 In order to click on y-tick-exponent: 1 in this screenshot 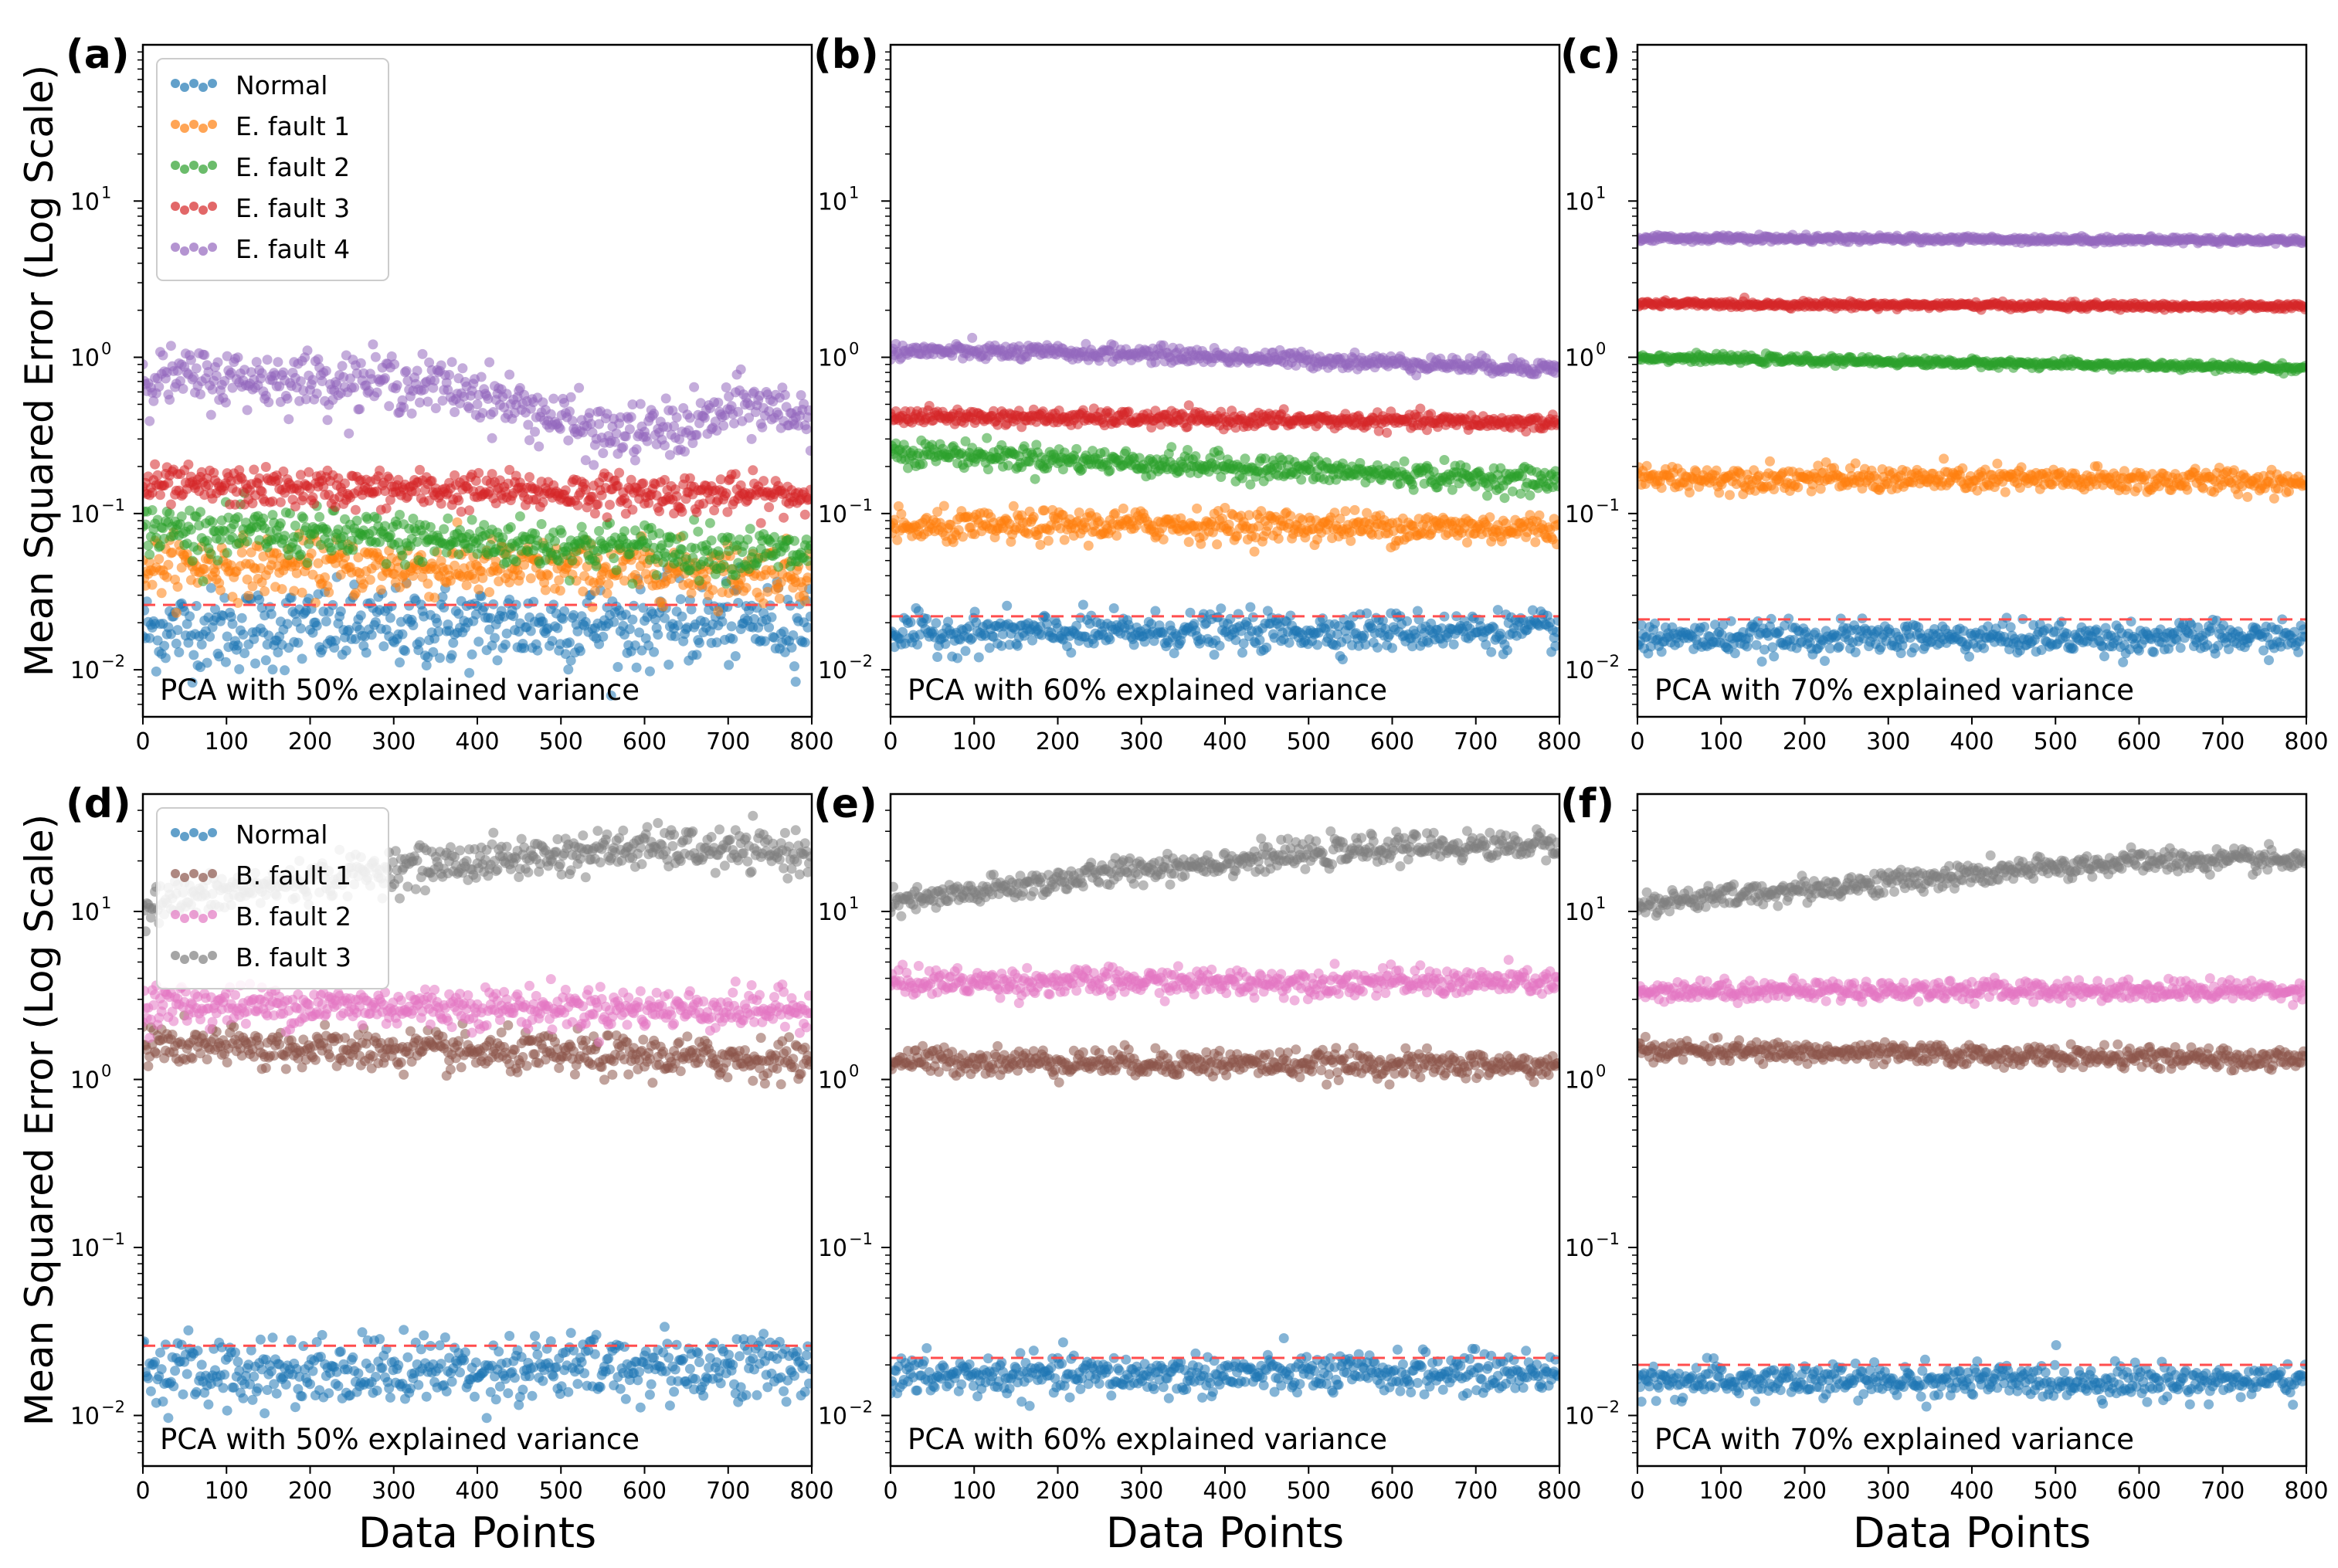, I will do `click(106, 192)`.